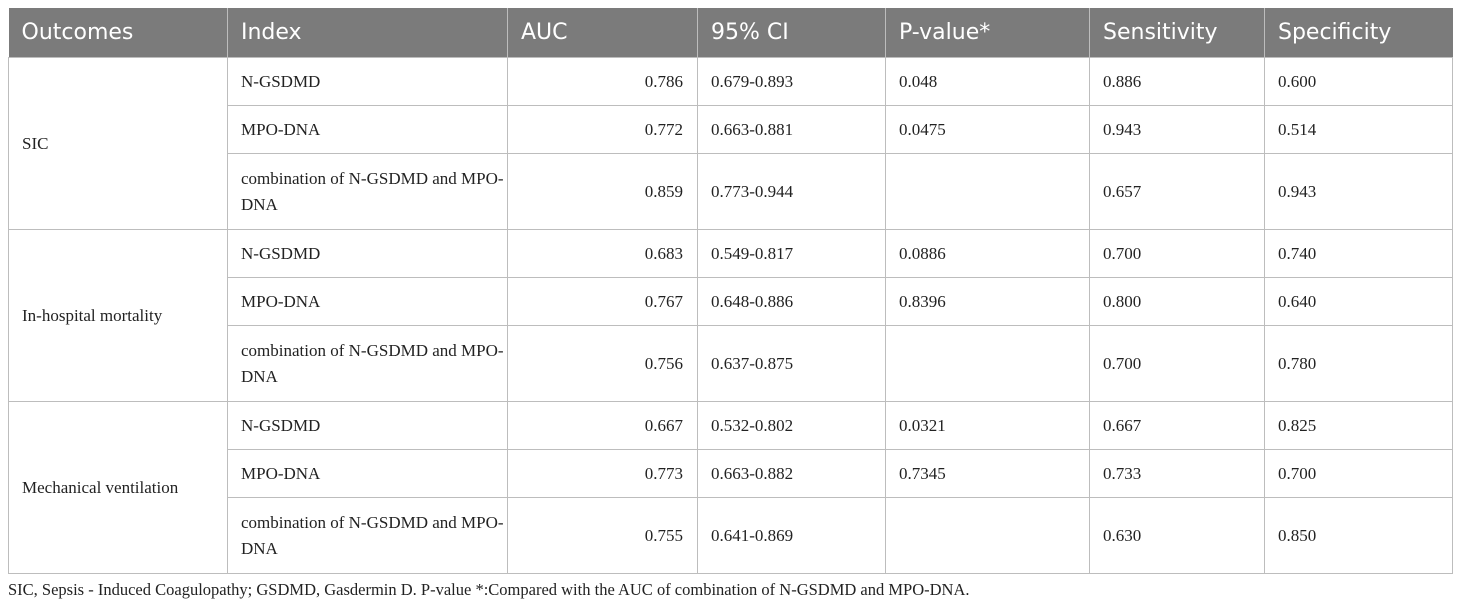  What do you see at coordinates (1358, 81) in the screenshot?
I see `specificity-cell: 0.600` at bounding box center [1358, 81].